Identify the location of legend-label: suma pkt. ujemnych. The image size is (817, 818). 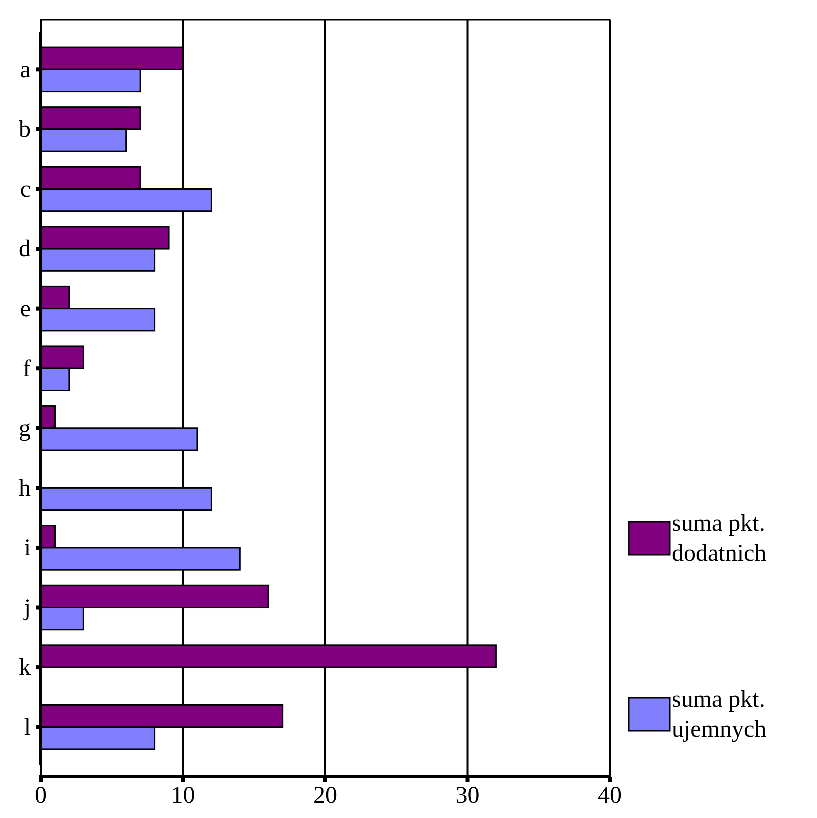
(722, 715).